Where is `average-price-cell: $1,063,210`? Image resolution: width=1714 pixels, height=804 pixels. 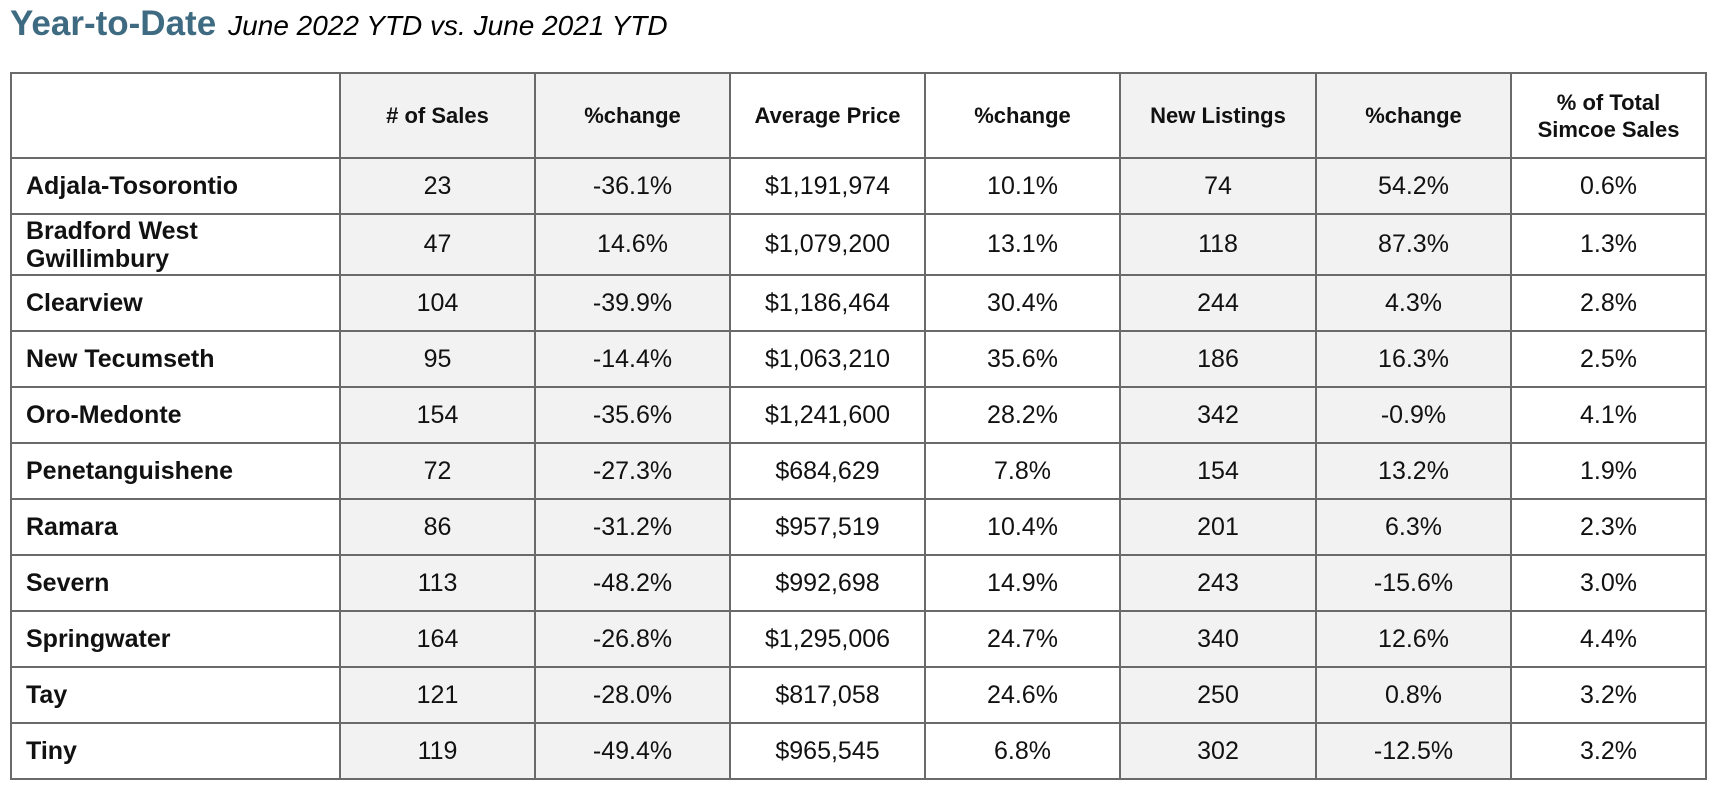 average-price-cell: $1,063,210 is located at coordinates (827, 359).